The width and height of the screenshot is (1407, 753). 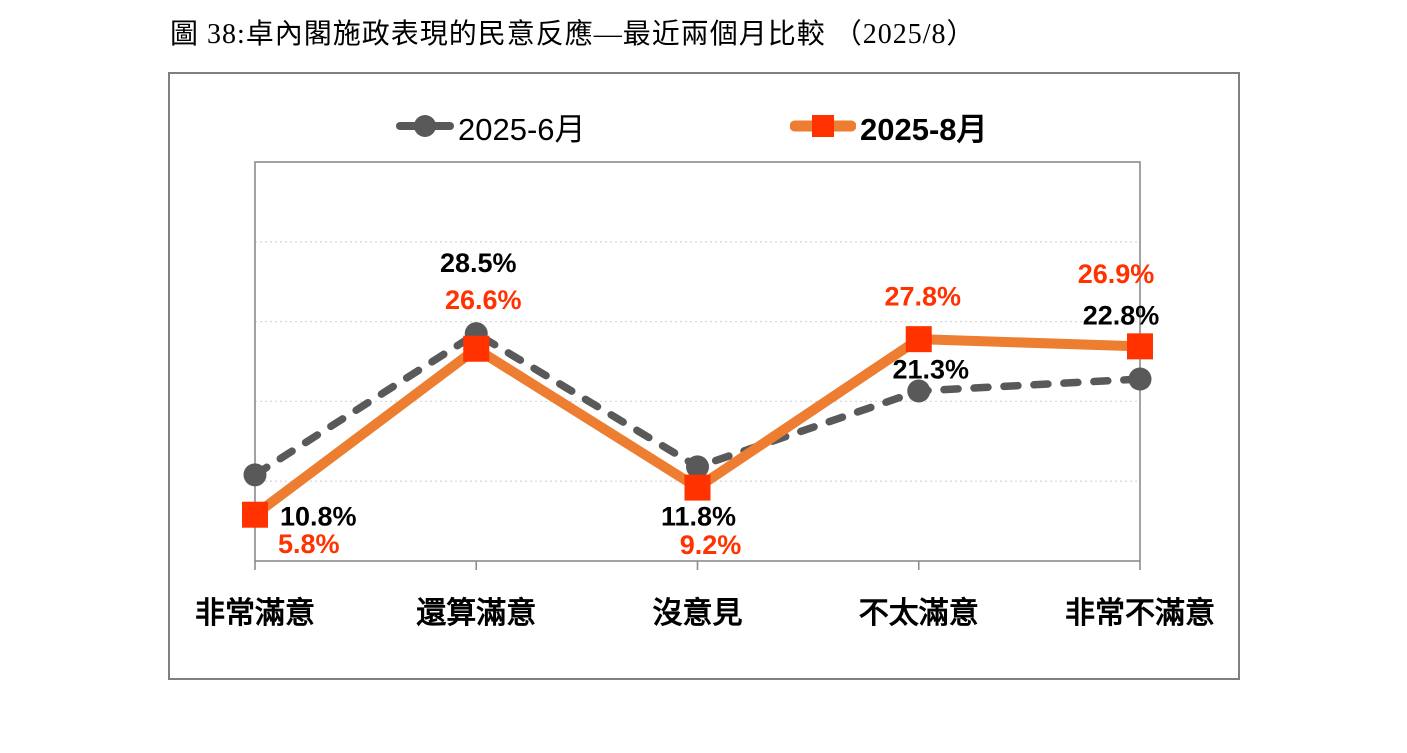 What do you see at coordinates (1121, 316) in the screenshot?
I see `data-label-2025-6月: 22.8%` at bounding box center [1121, 316].